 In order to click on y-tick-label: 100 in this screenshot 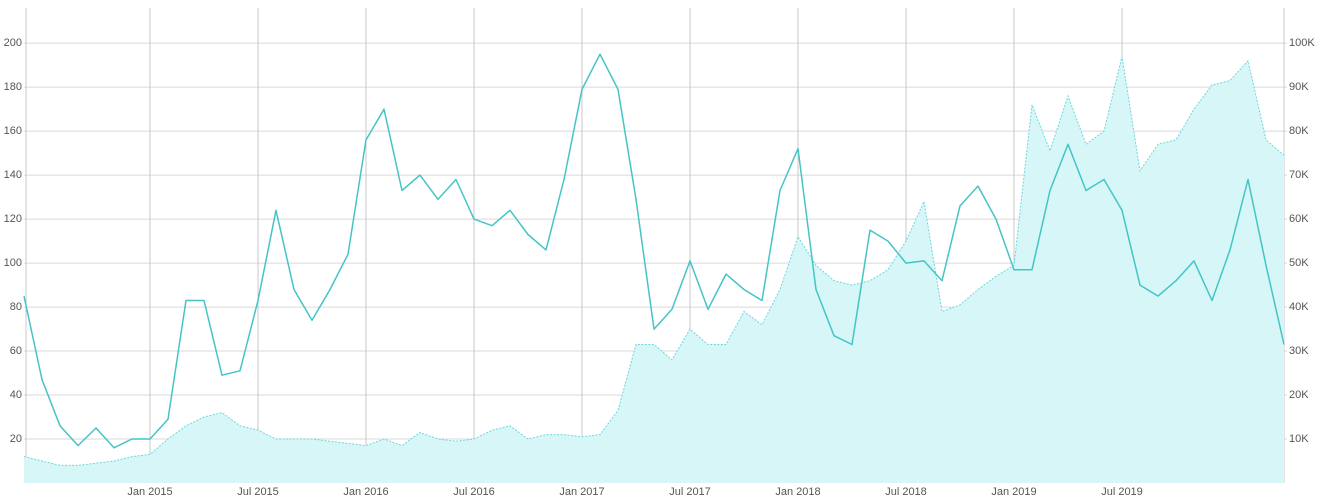, I will do `click(13, 263)`.